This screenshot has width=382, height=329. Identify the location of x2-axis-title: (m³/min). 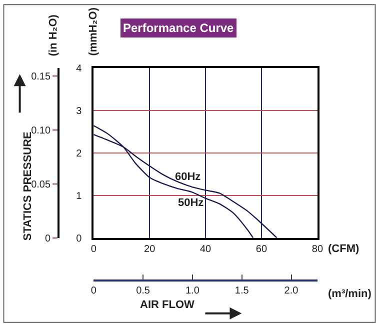
(350, 294).